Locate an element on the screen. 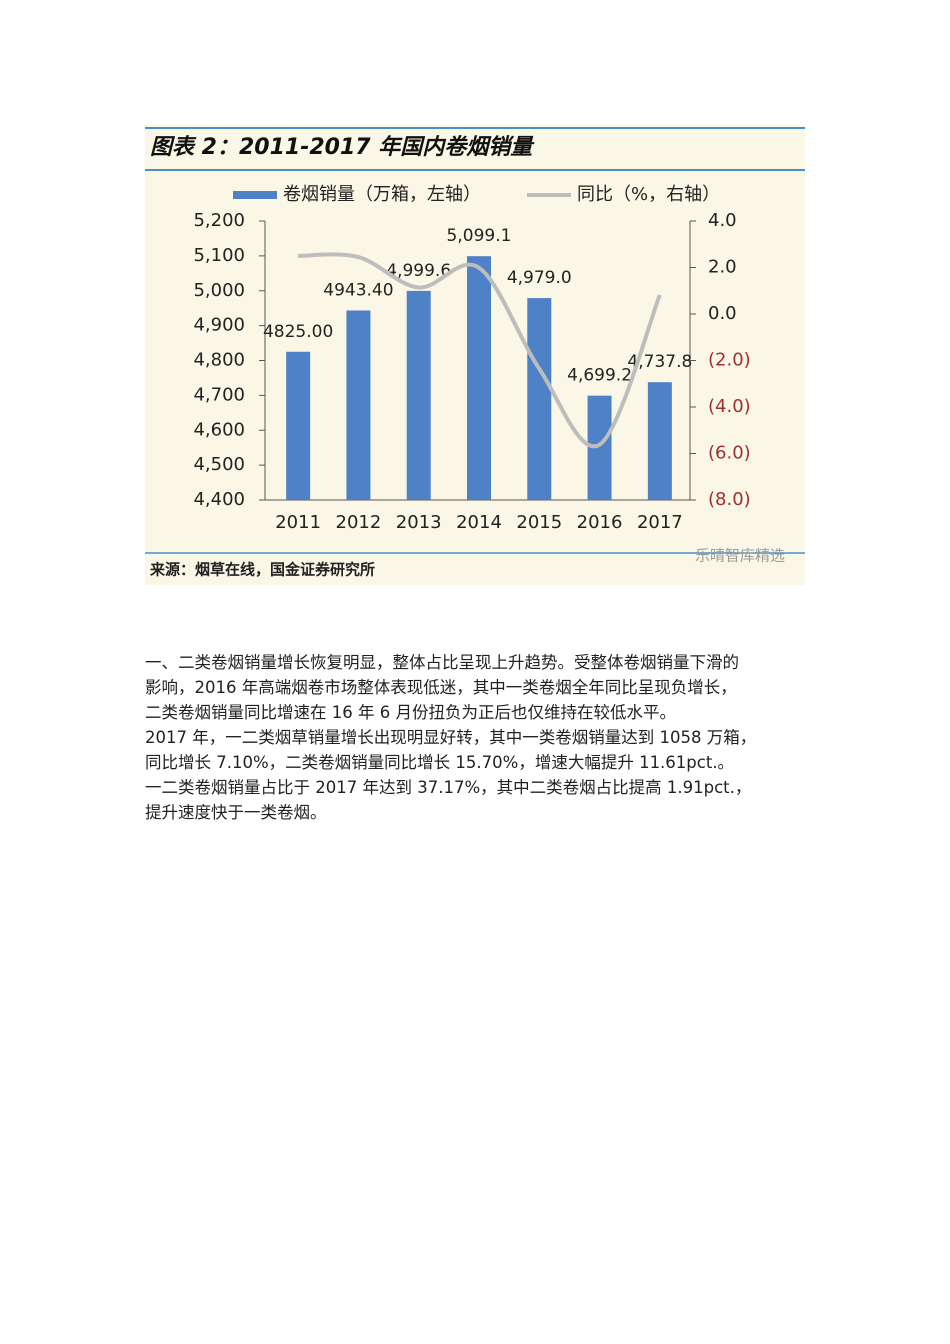 The image size is (950, 1344). value-label: 4943.40 is located at coordinates (358, 290).